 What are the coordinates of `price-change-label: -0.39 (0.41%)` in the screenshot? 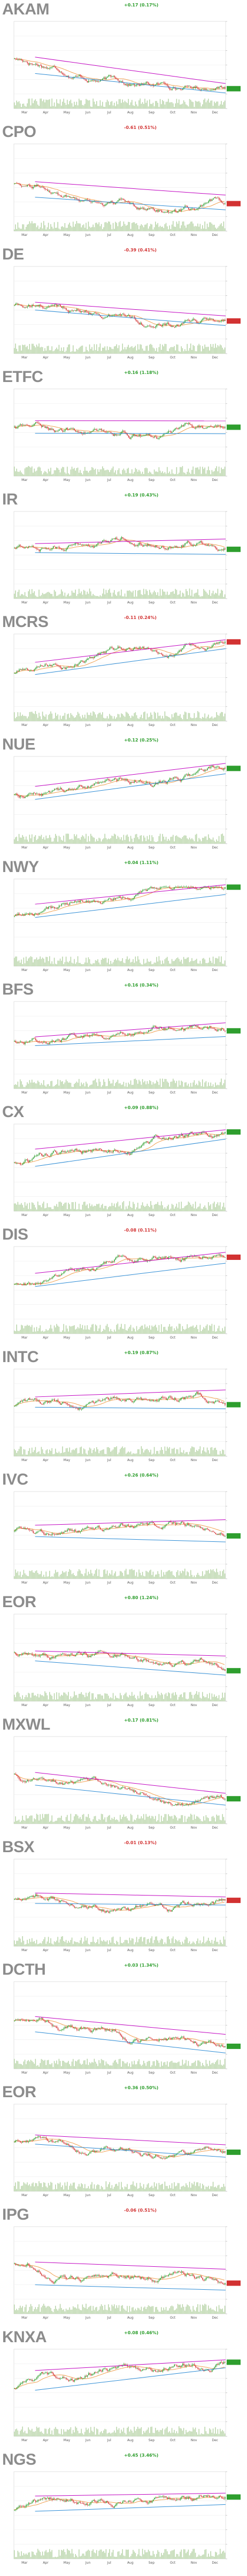 It's located at (140, 250).